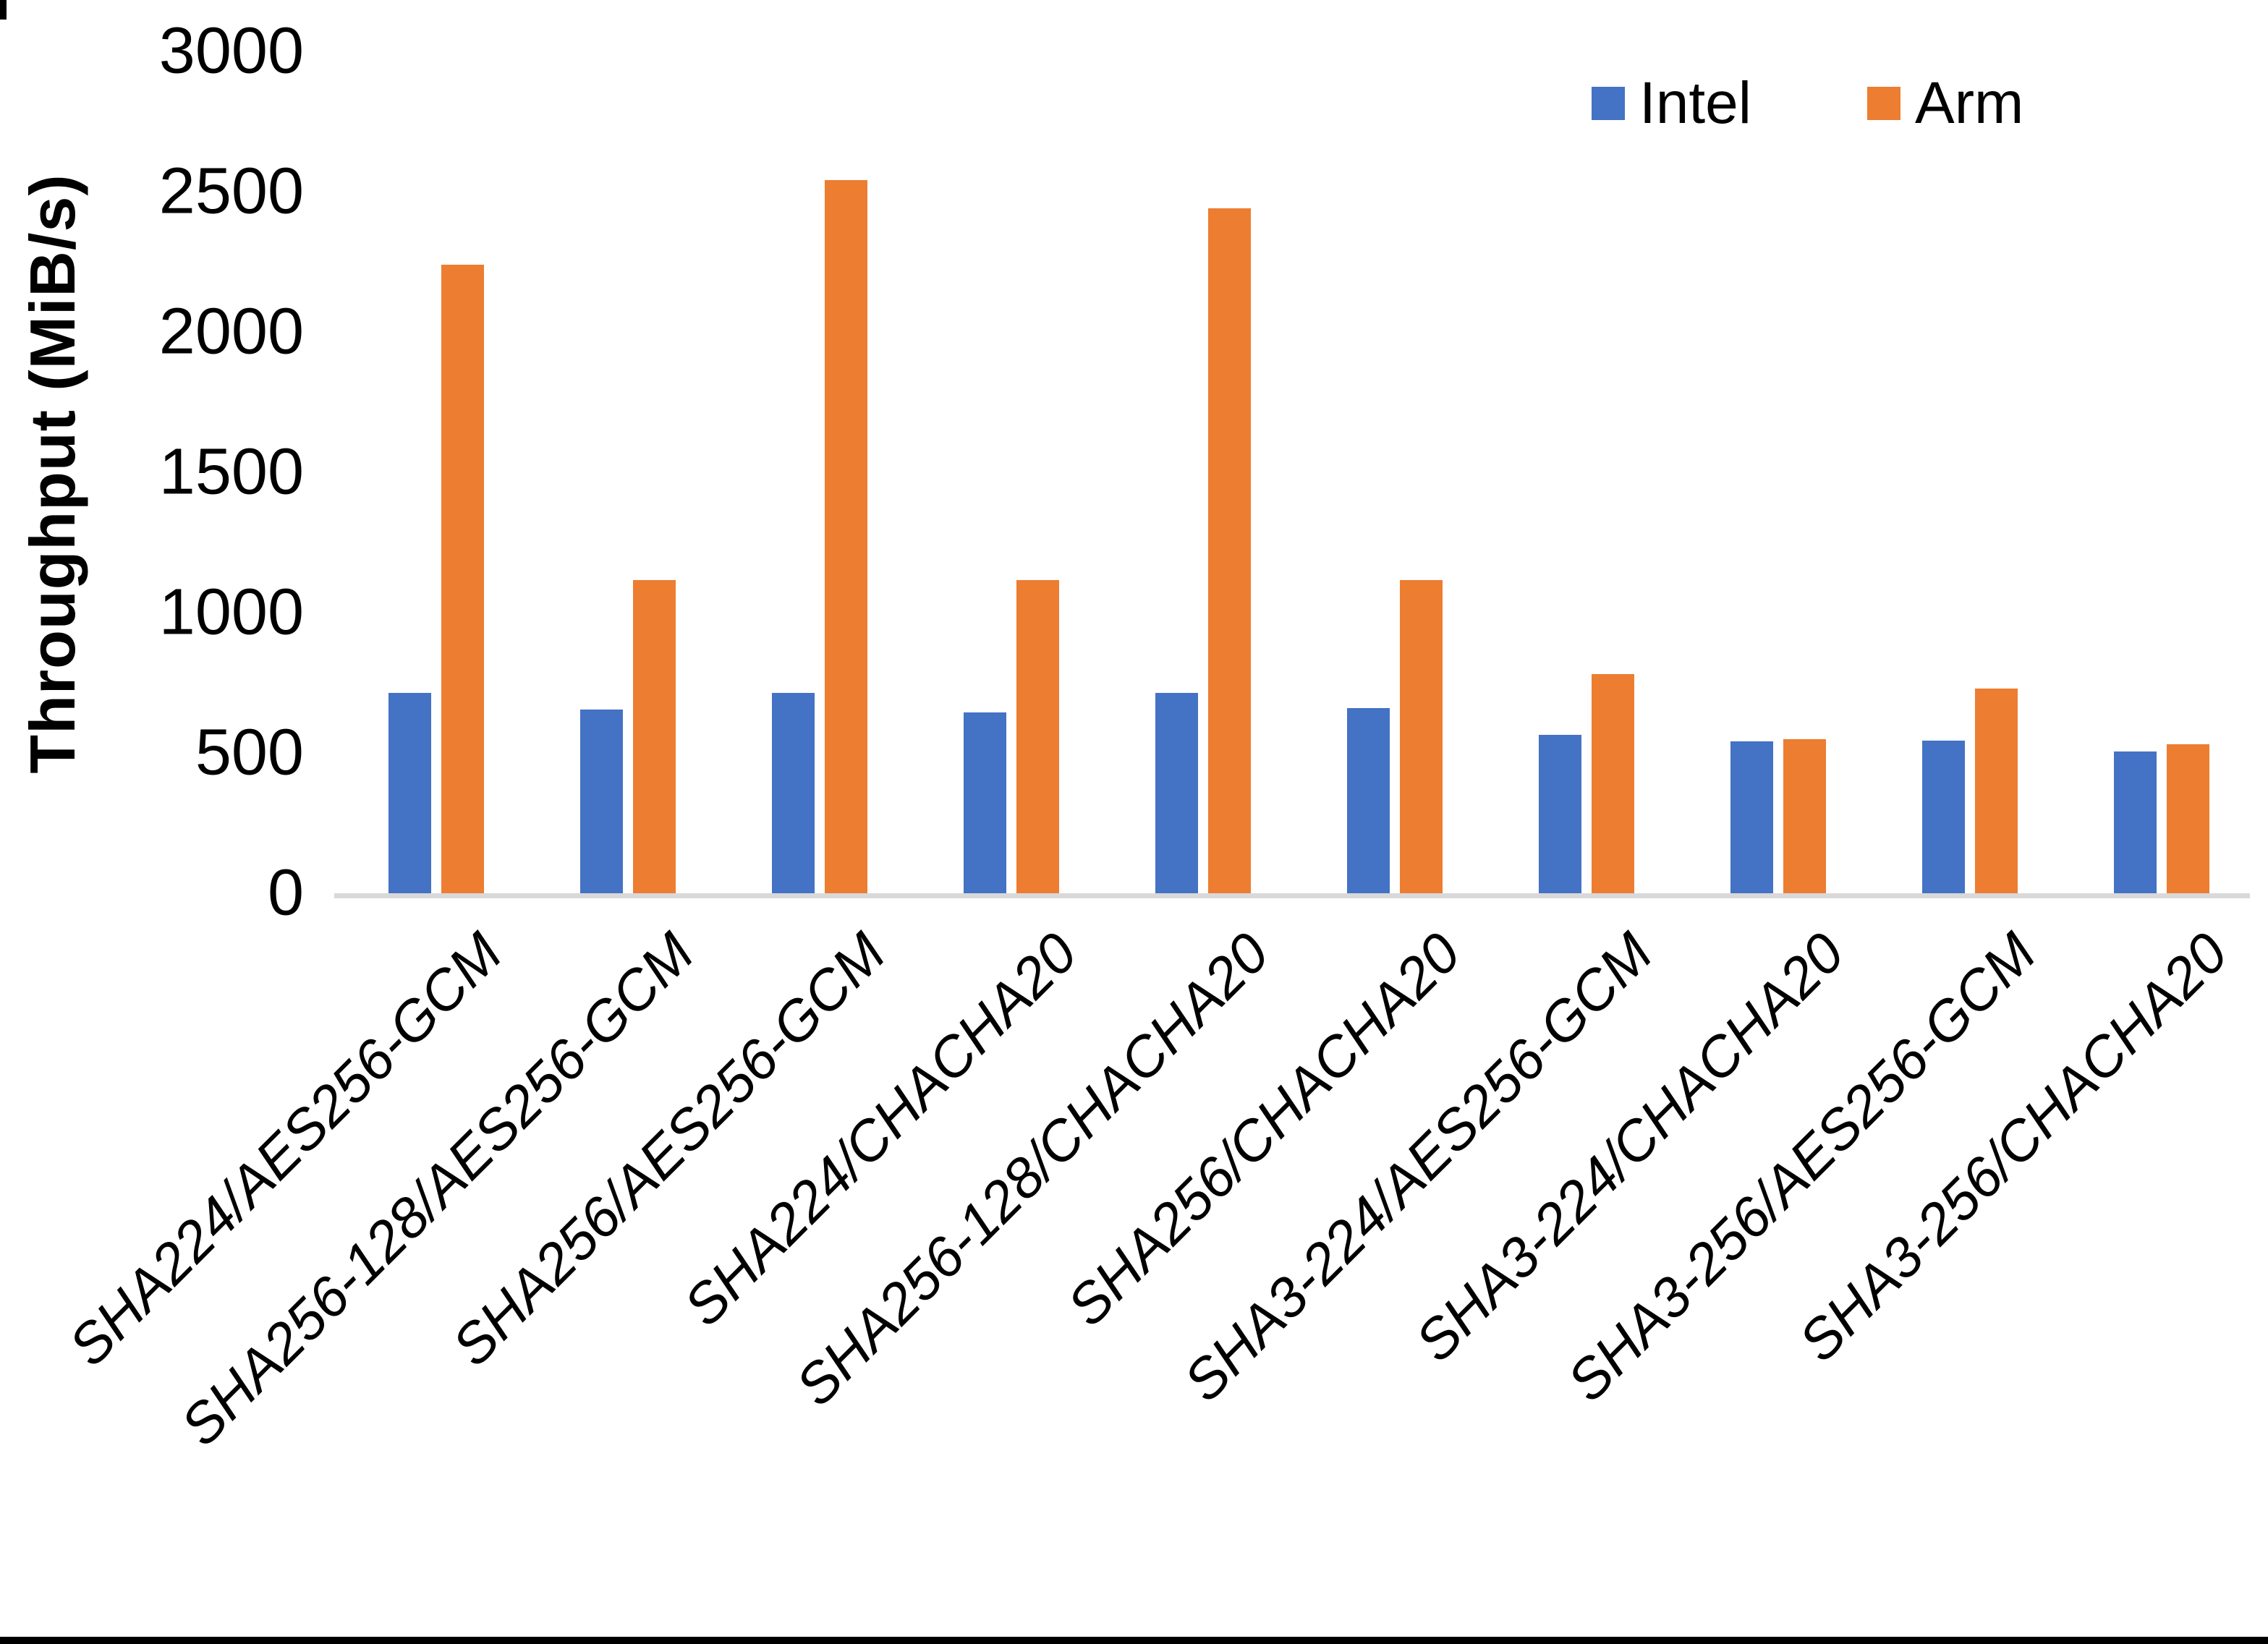 The width and height of the screenshot is (2268, 1644). Describe the element at coordinates (231, 51) in the screenshot. I see `y-tick-label-3000: 3000` at that location.